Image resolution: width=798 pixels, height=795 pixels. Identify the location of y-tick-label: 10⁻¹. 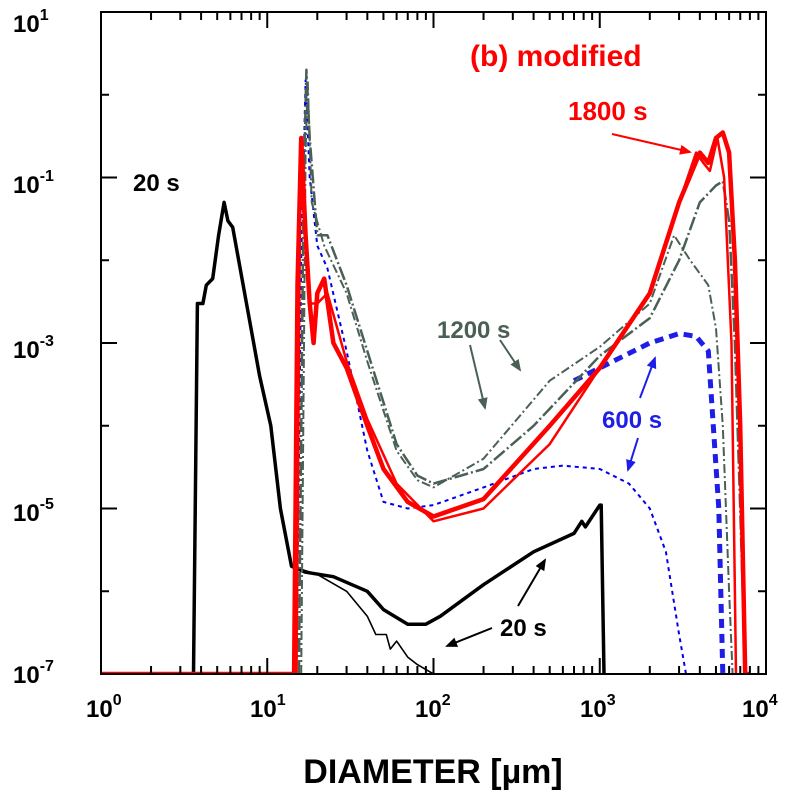
(33, 183).